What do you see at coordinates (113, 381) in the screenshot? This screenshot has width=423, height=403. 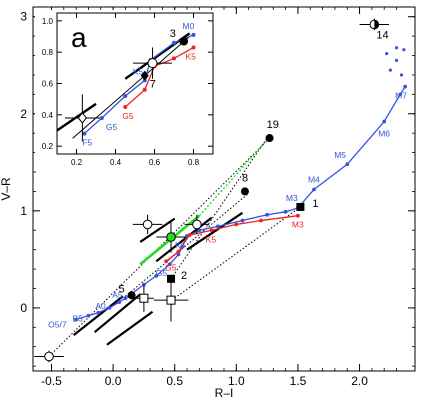 I see `x-tick-label: 0.0` at bounding box center [113, 381].